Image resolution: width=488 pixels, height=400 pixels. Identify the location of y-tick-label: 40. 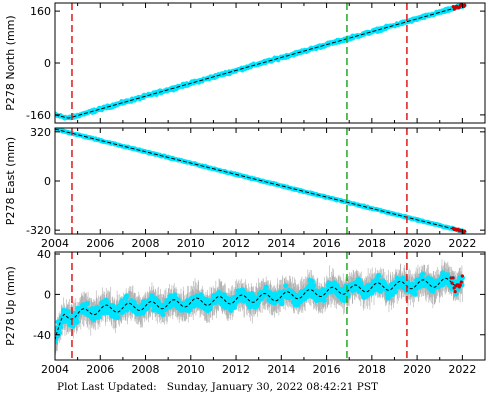
(44, 254).